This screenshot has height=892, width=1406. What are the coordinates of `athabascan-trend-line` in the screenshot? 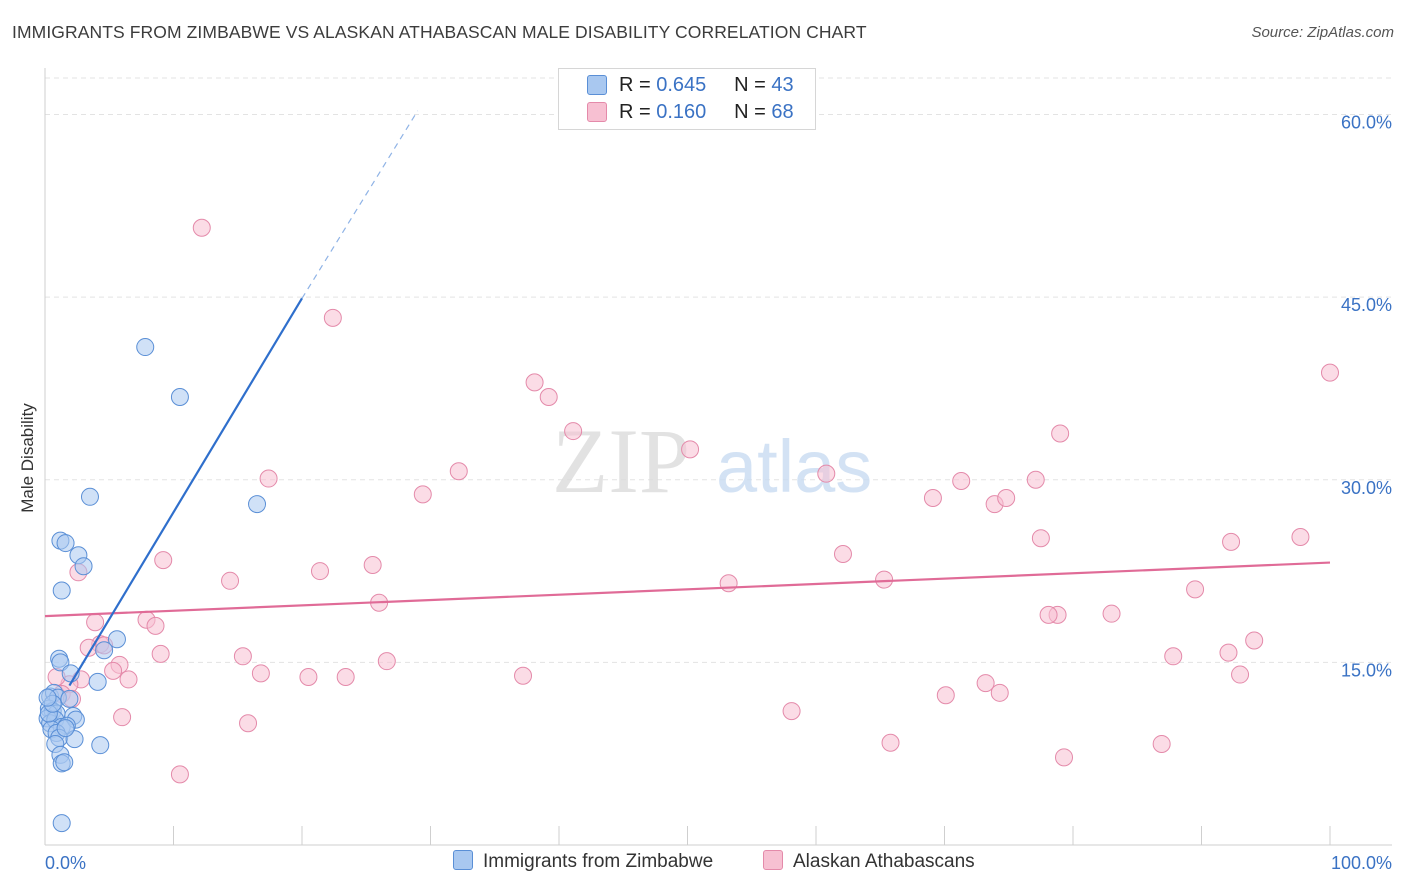 It's located at (687, 589).